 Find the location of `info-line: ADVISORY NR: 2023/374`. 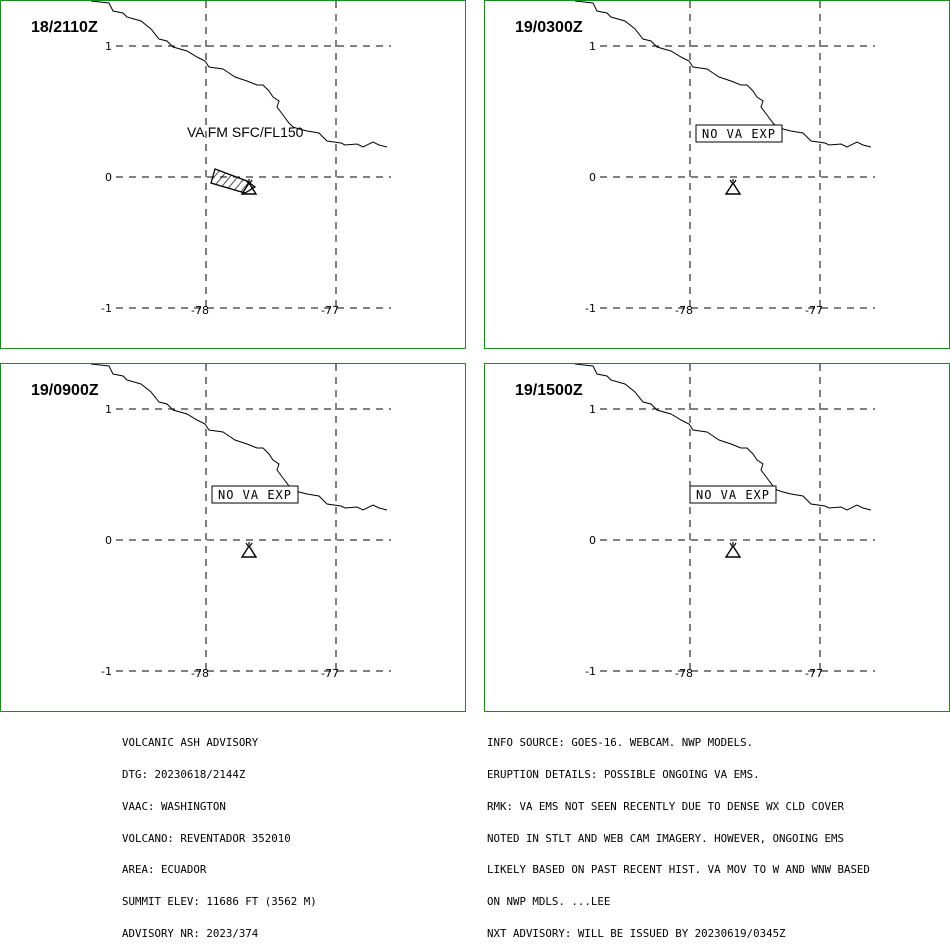

info-line: ADVISORY NR: 2023/374 is located at coordinates (190, 933).